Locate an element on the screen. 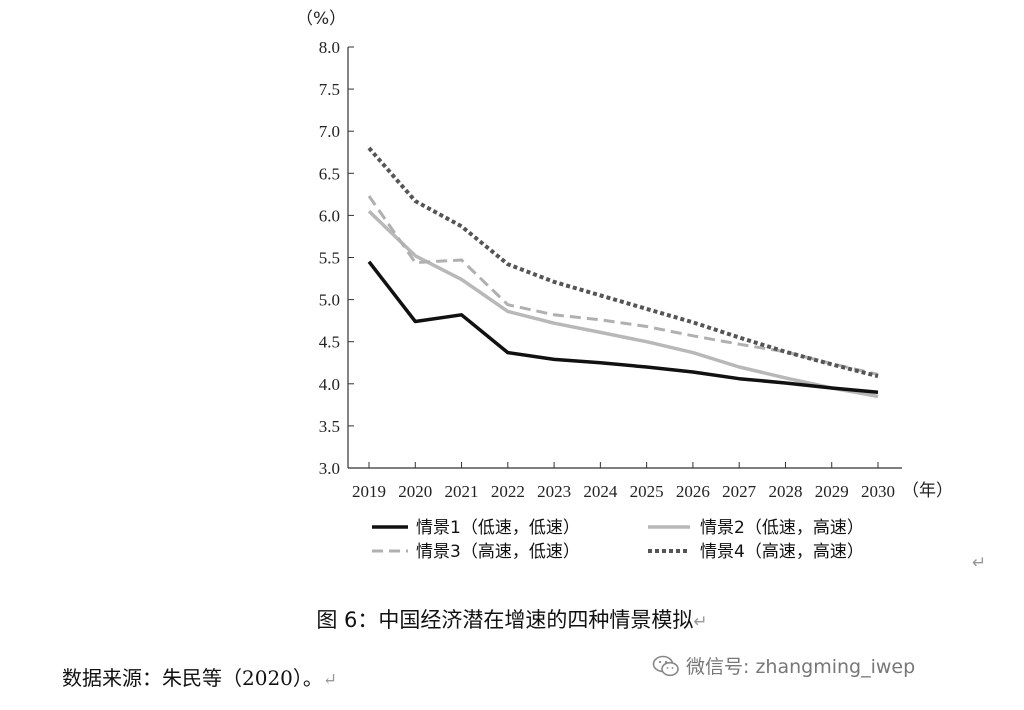  x-tick-label: 2022 is located at coordinates (508, 491).